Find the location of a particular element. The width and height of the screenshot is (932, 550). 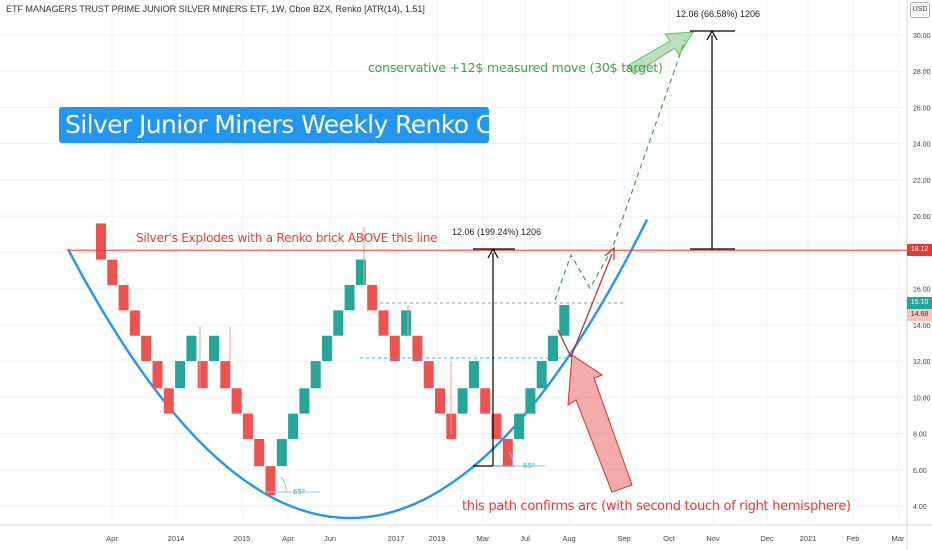

path-line-up is located at coordinates (591, 305).